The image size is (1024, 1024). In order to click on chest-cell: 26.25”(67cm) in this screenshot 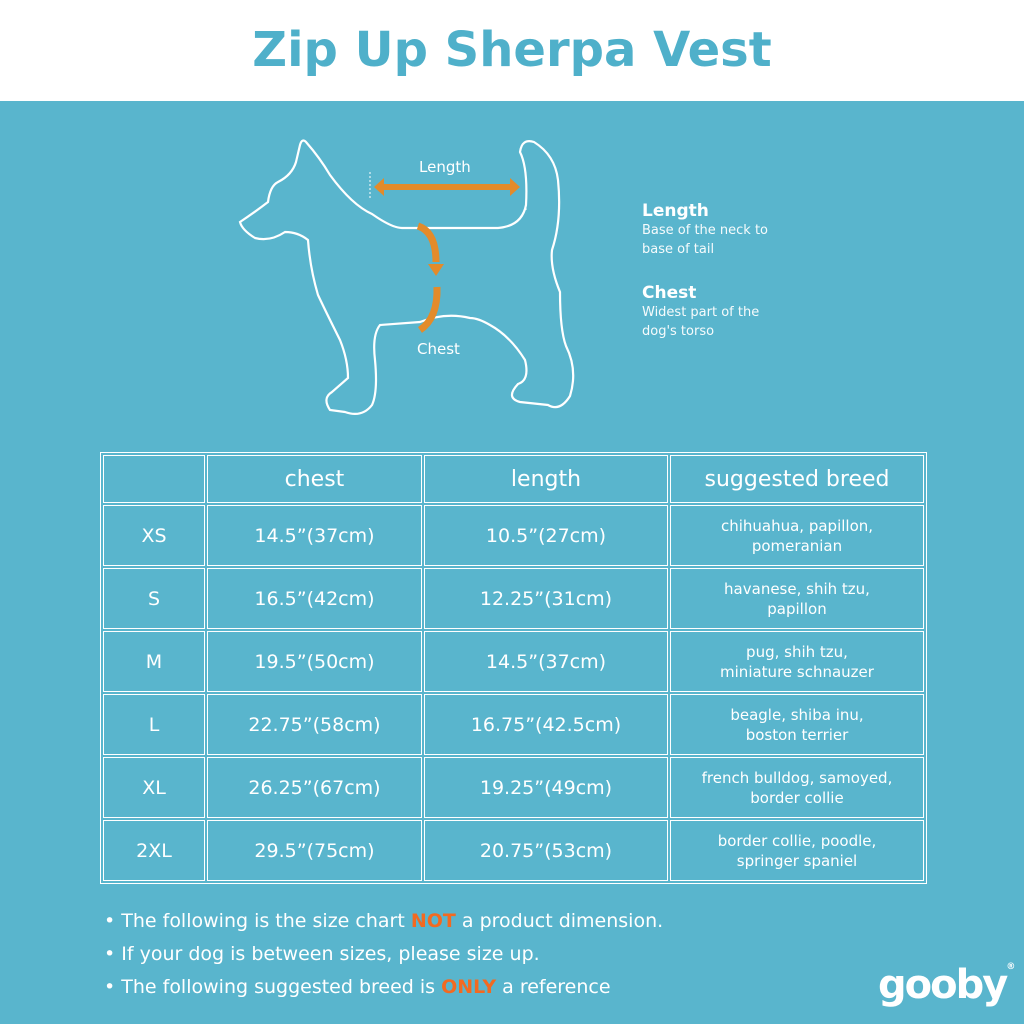, I will do `click(314, 787)`.